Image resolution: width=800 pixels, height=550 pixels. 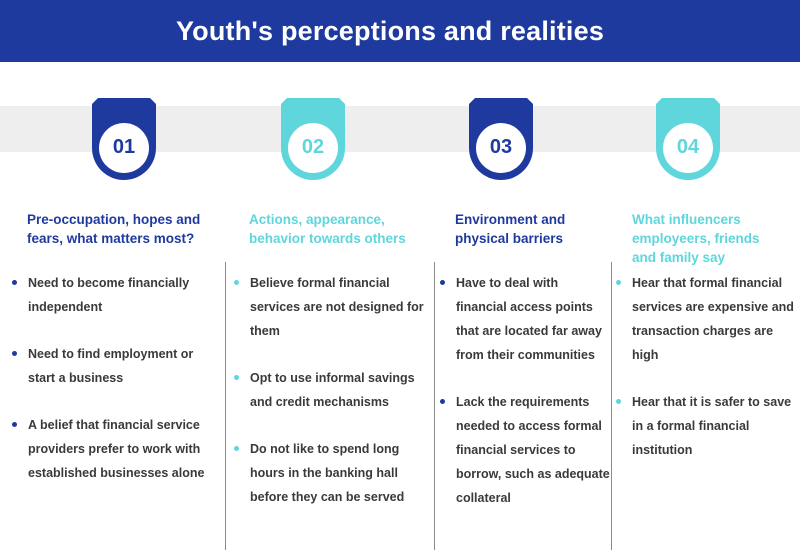 I want to click on badge-number: 02, so click(x=313, y=147).